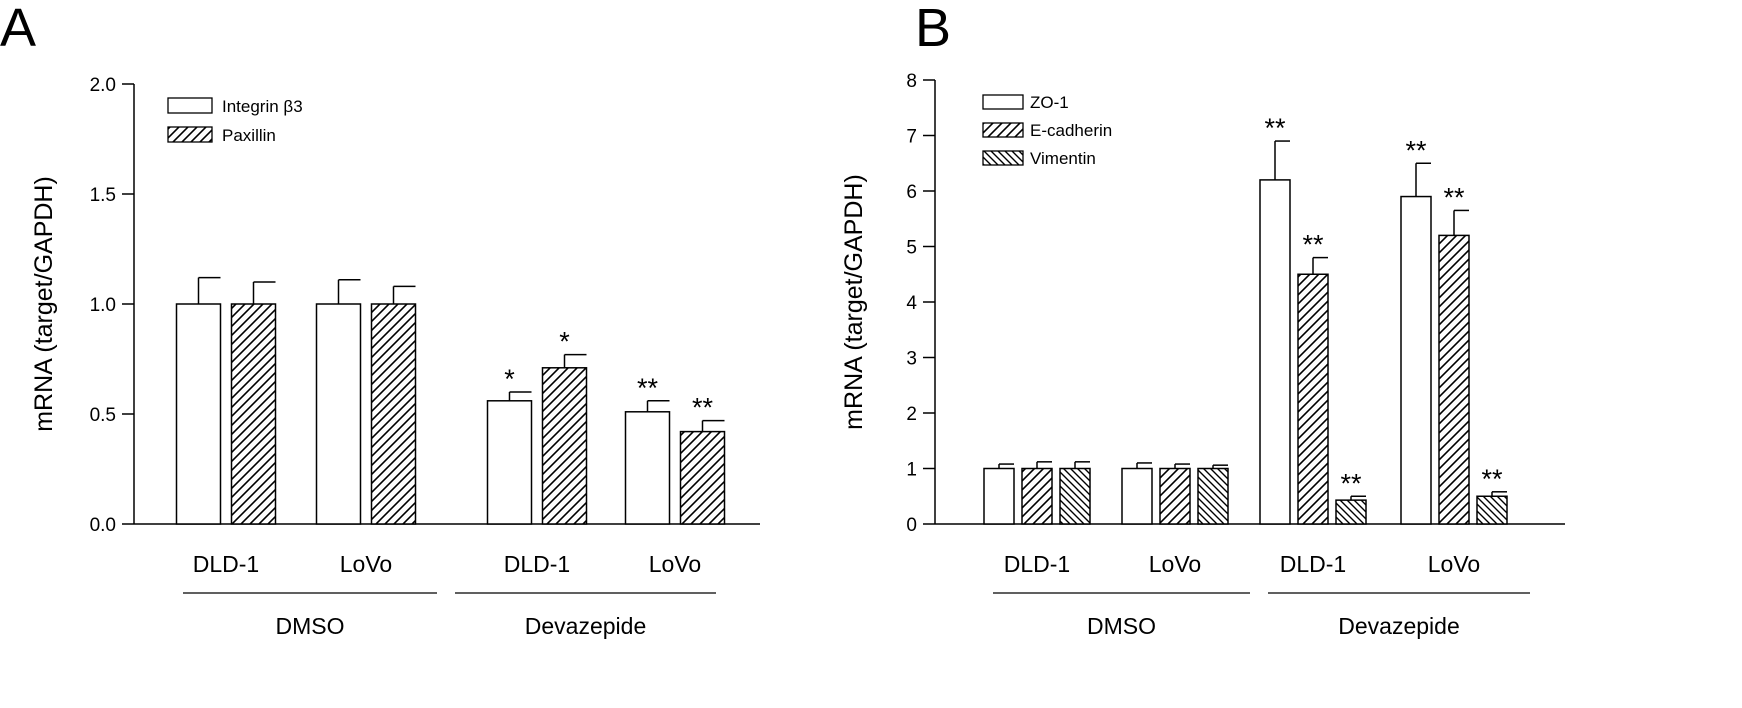  What do you see at coordinates (911, 137) in the screenshot?
I see `y-tick-label: 7` at bounding box center [911, 137].